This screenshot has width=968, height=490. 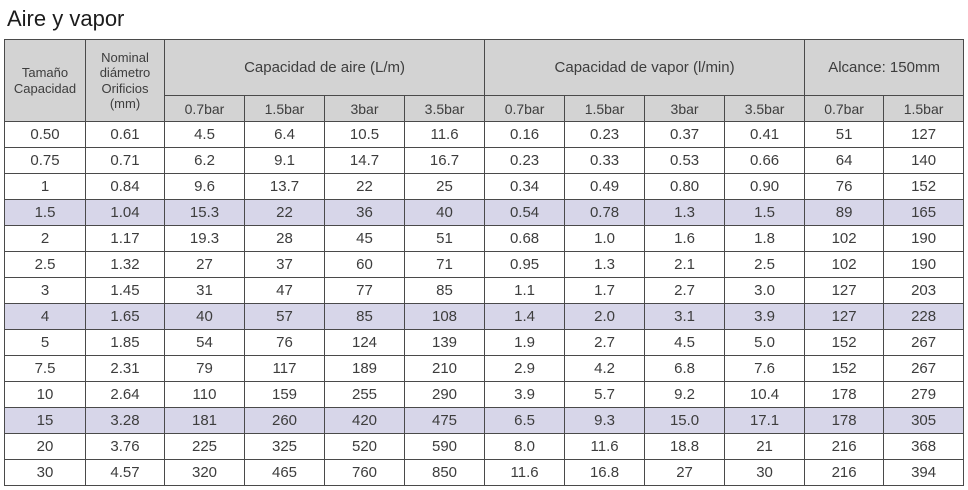 I want to click on cell-air-3-5bar: 290, so click(x=444, y=394).